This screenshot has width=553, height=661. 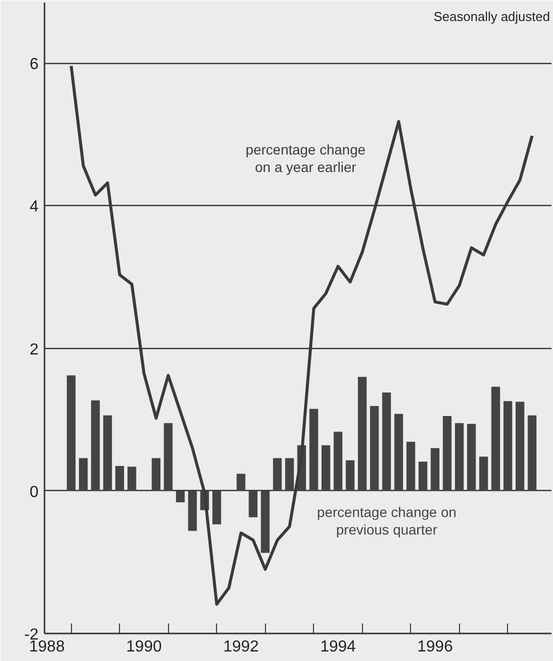 What do you see at coordinates (435, 647) in the screenshot?
I see `x-tick-label: 1996` at bounding box center [435, 647].